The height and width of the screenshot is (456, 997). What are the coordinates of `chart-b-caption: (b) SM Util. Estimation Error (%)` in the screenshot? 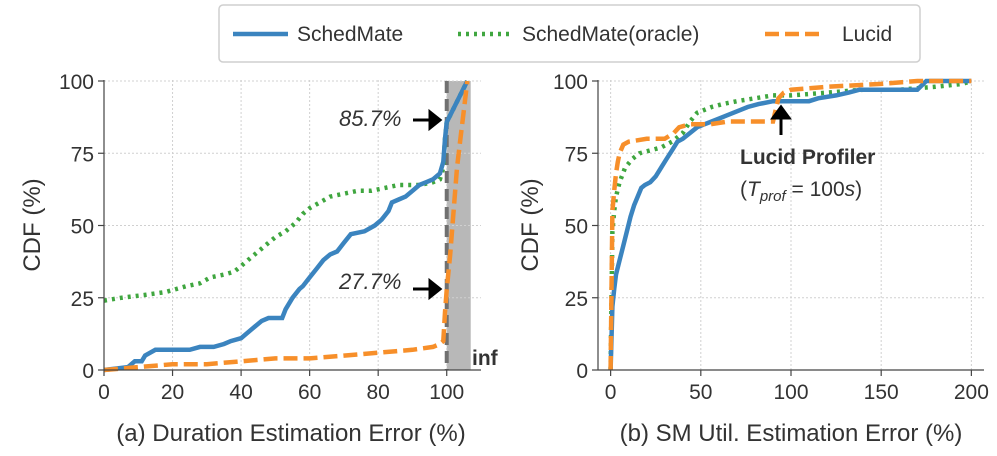 It's located at (791, 433).